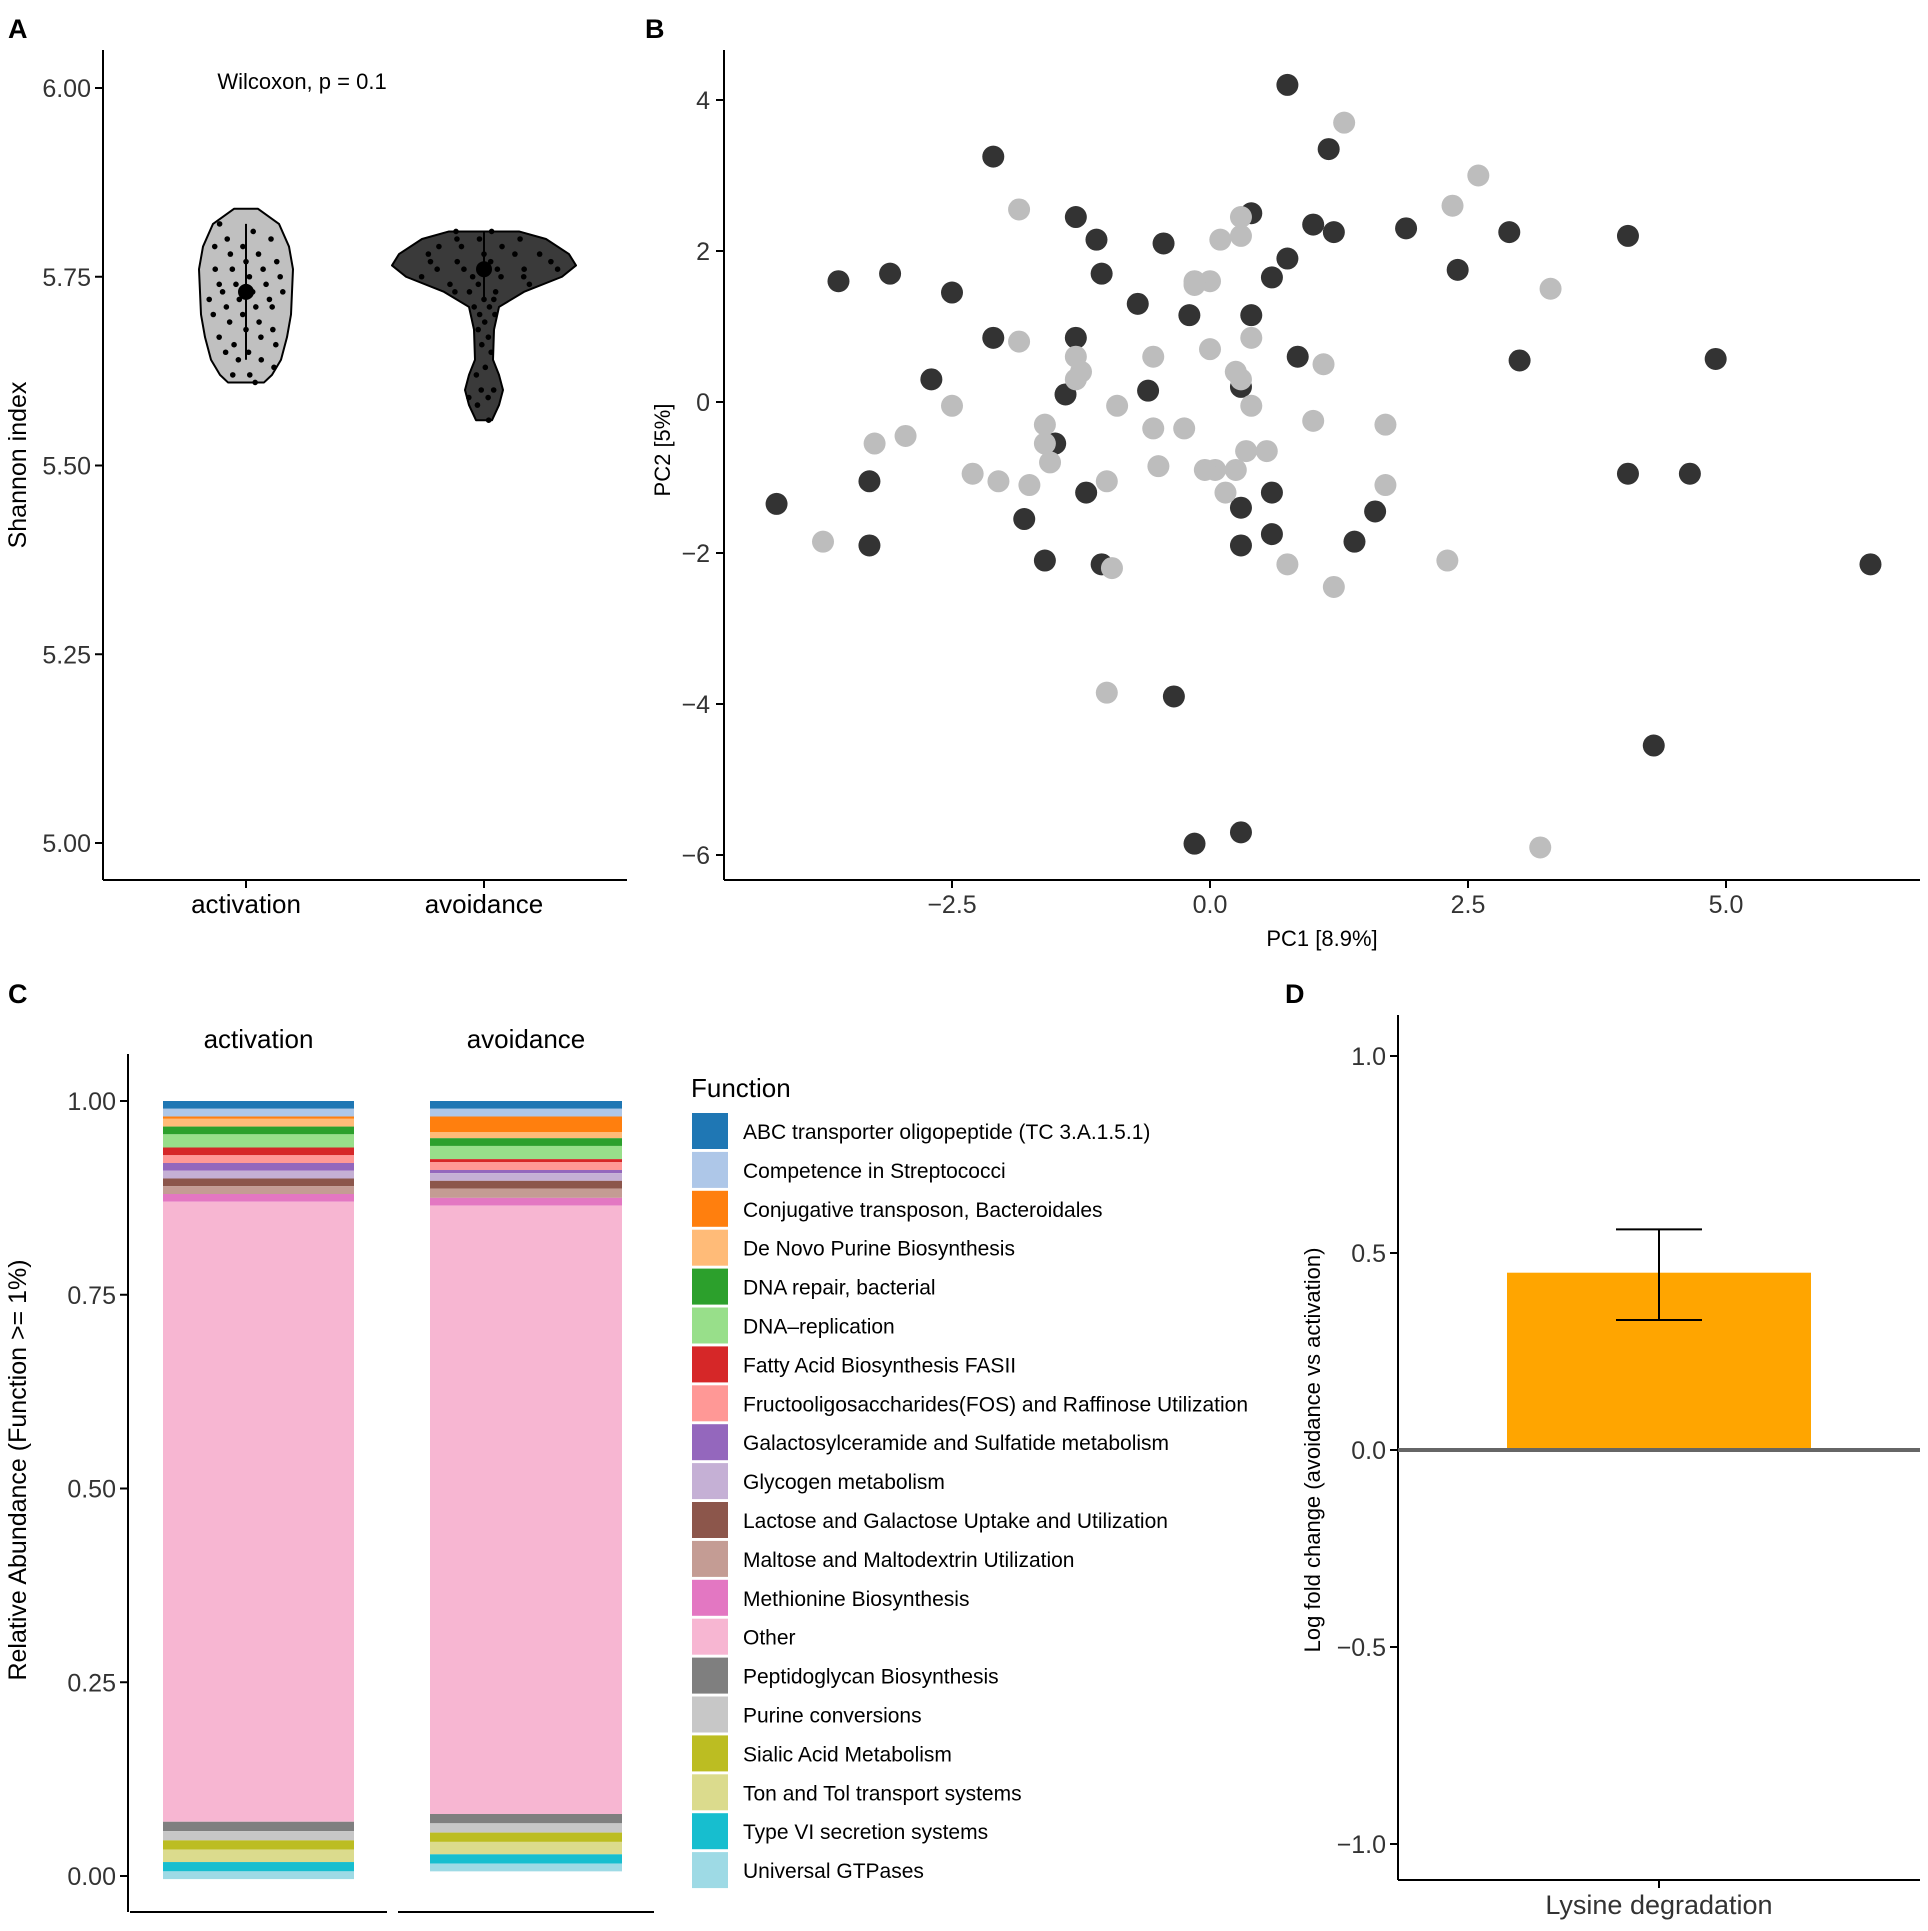 The image size is (1928, 1931). Describe the element at coordinates (839, 1288) in the screenshot. I see `legend-label: DNA repair, bacterial` at that location.